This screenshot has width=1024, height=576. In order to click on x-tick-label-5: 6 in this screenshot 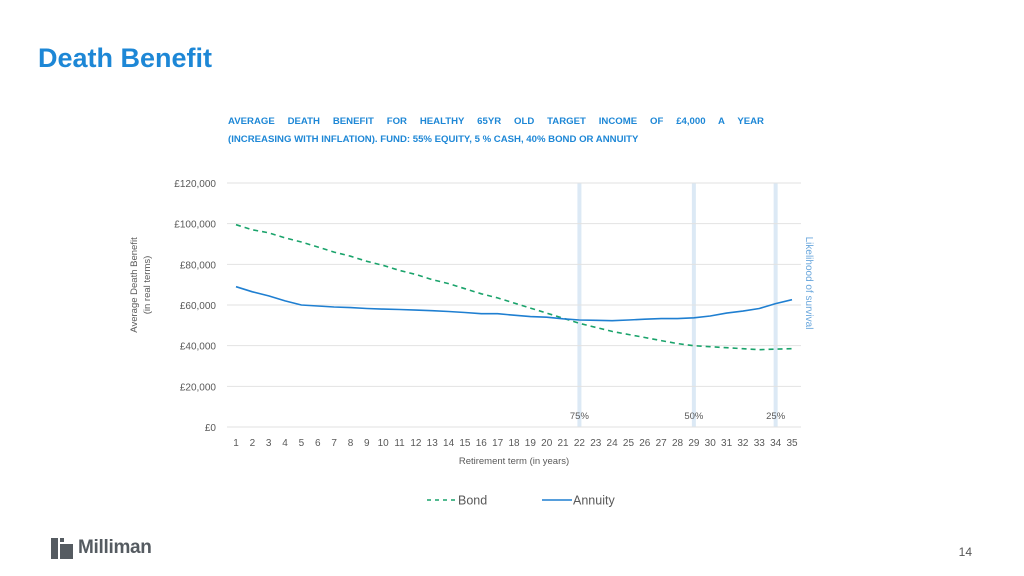, I will do `click(318, 443)`.